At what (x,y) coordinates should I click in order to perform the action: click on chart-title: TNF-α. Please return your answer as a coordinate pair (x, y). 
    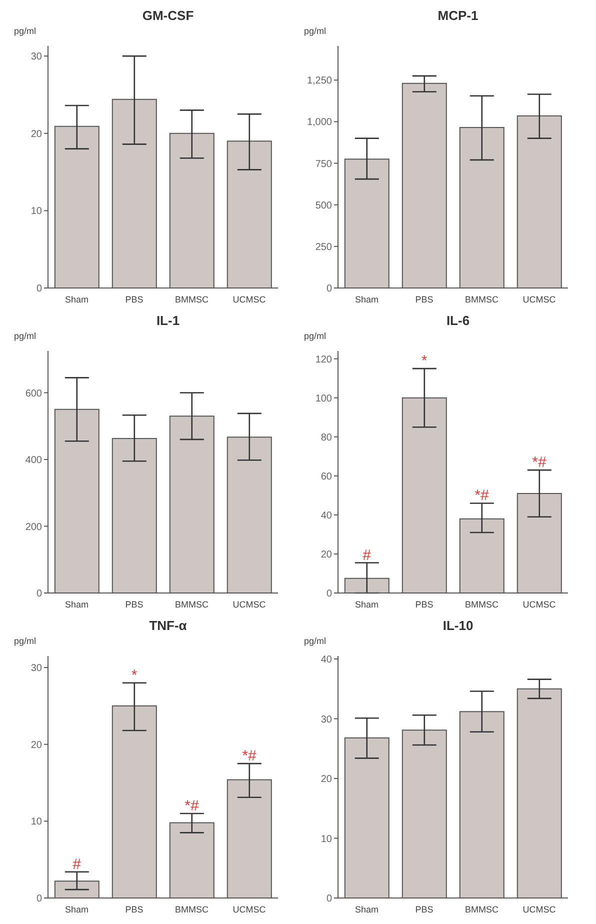
    Looking at the image, I should click on (168, 626).